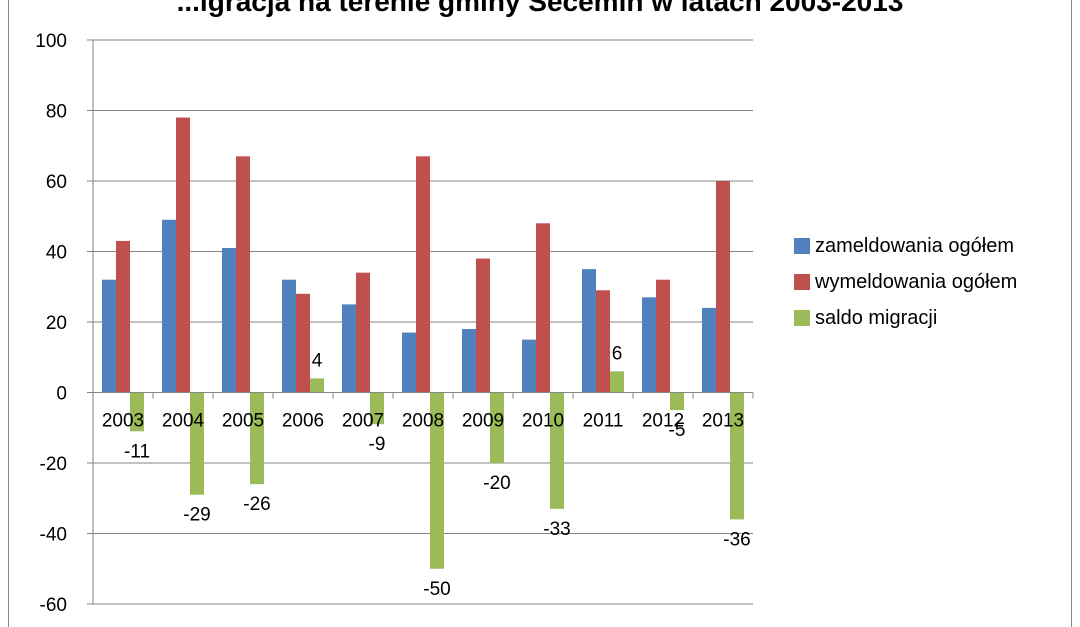 The image size is (1080, 627). What do you see at coordinates (317, 360) in the screenshot?
I see `data-label: 4` at bounding box center [317, 360].